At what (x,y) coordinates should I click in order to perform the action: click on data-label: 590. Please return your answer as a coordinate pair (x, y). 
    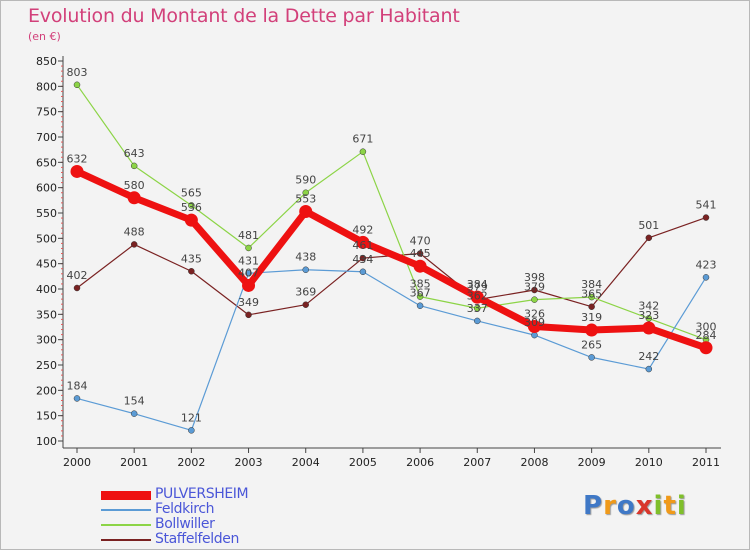
    Looking at the image, I should click on (305, 180).